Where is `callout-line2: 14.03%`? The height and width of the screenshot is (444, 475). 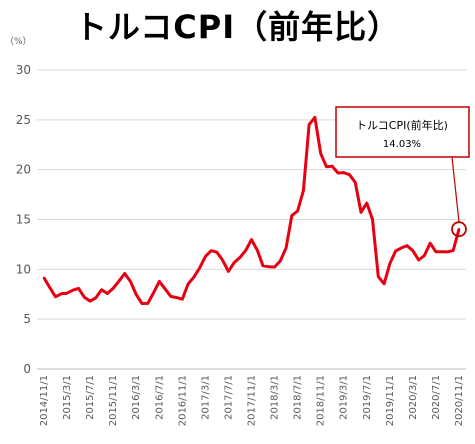 callout-line2: 14.03% is located at coordinates (402, 144).